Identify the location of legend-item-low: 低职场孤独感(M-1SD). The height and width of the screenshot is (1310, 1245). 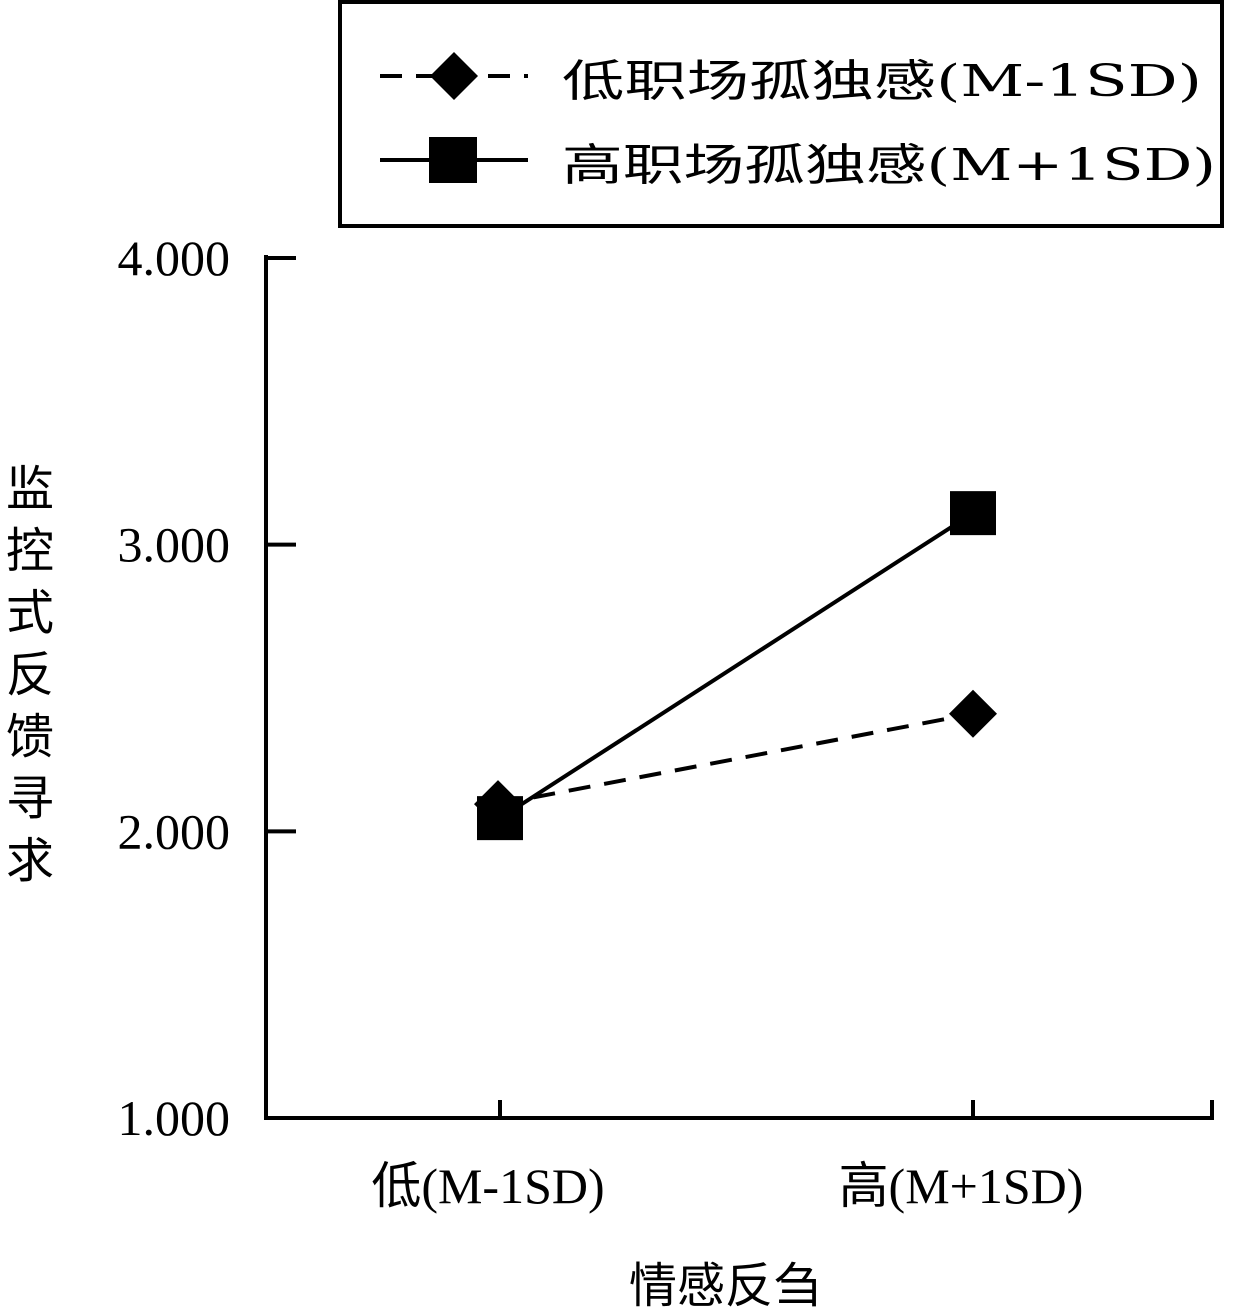
(791, 79).